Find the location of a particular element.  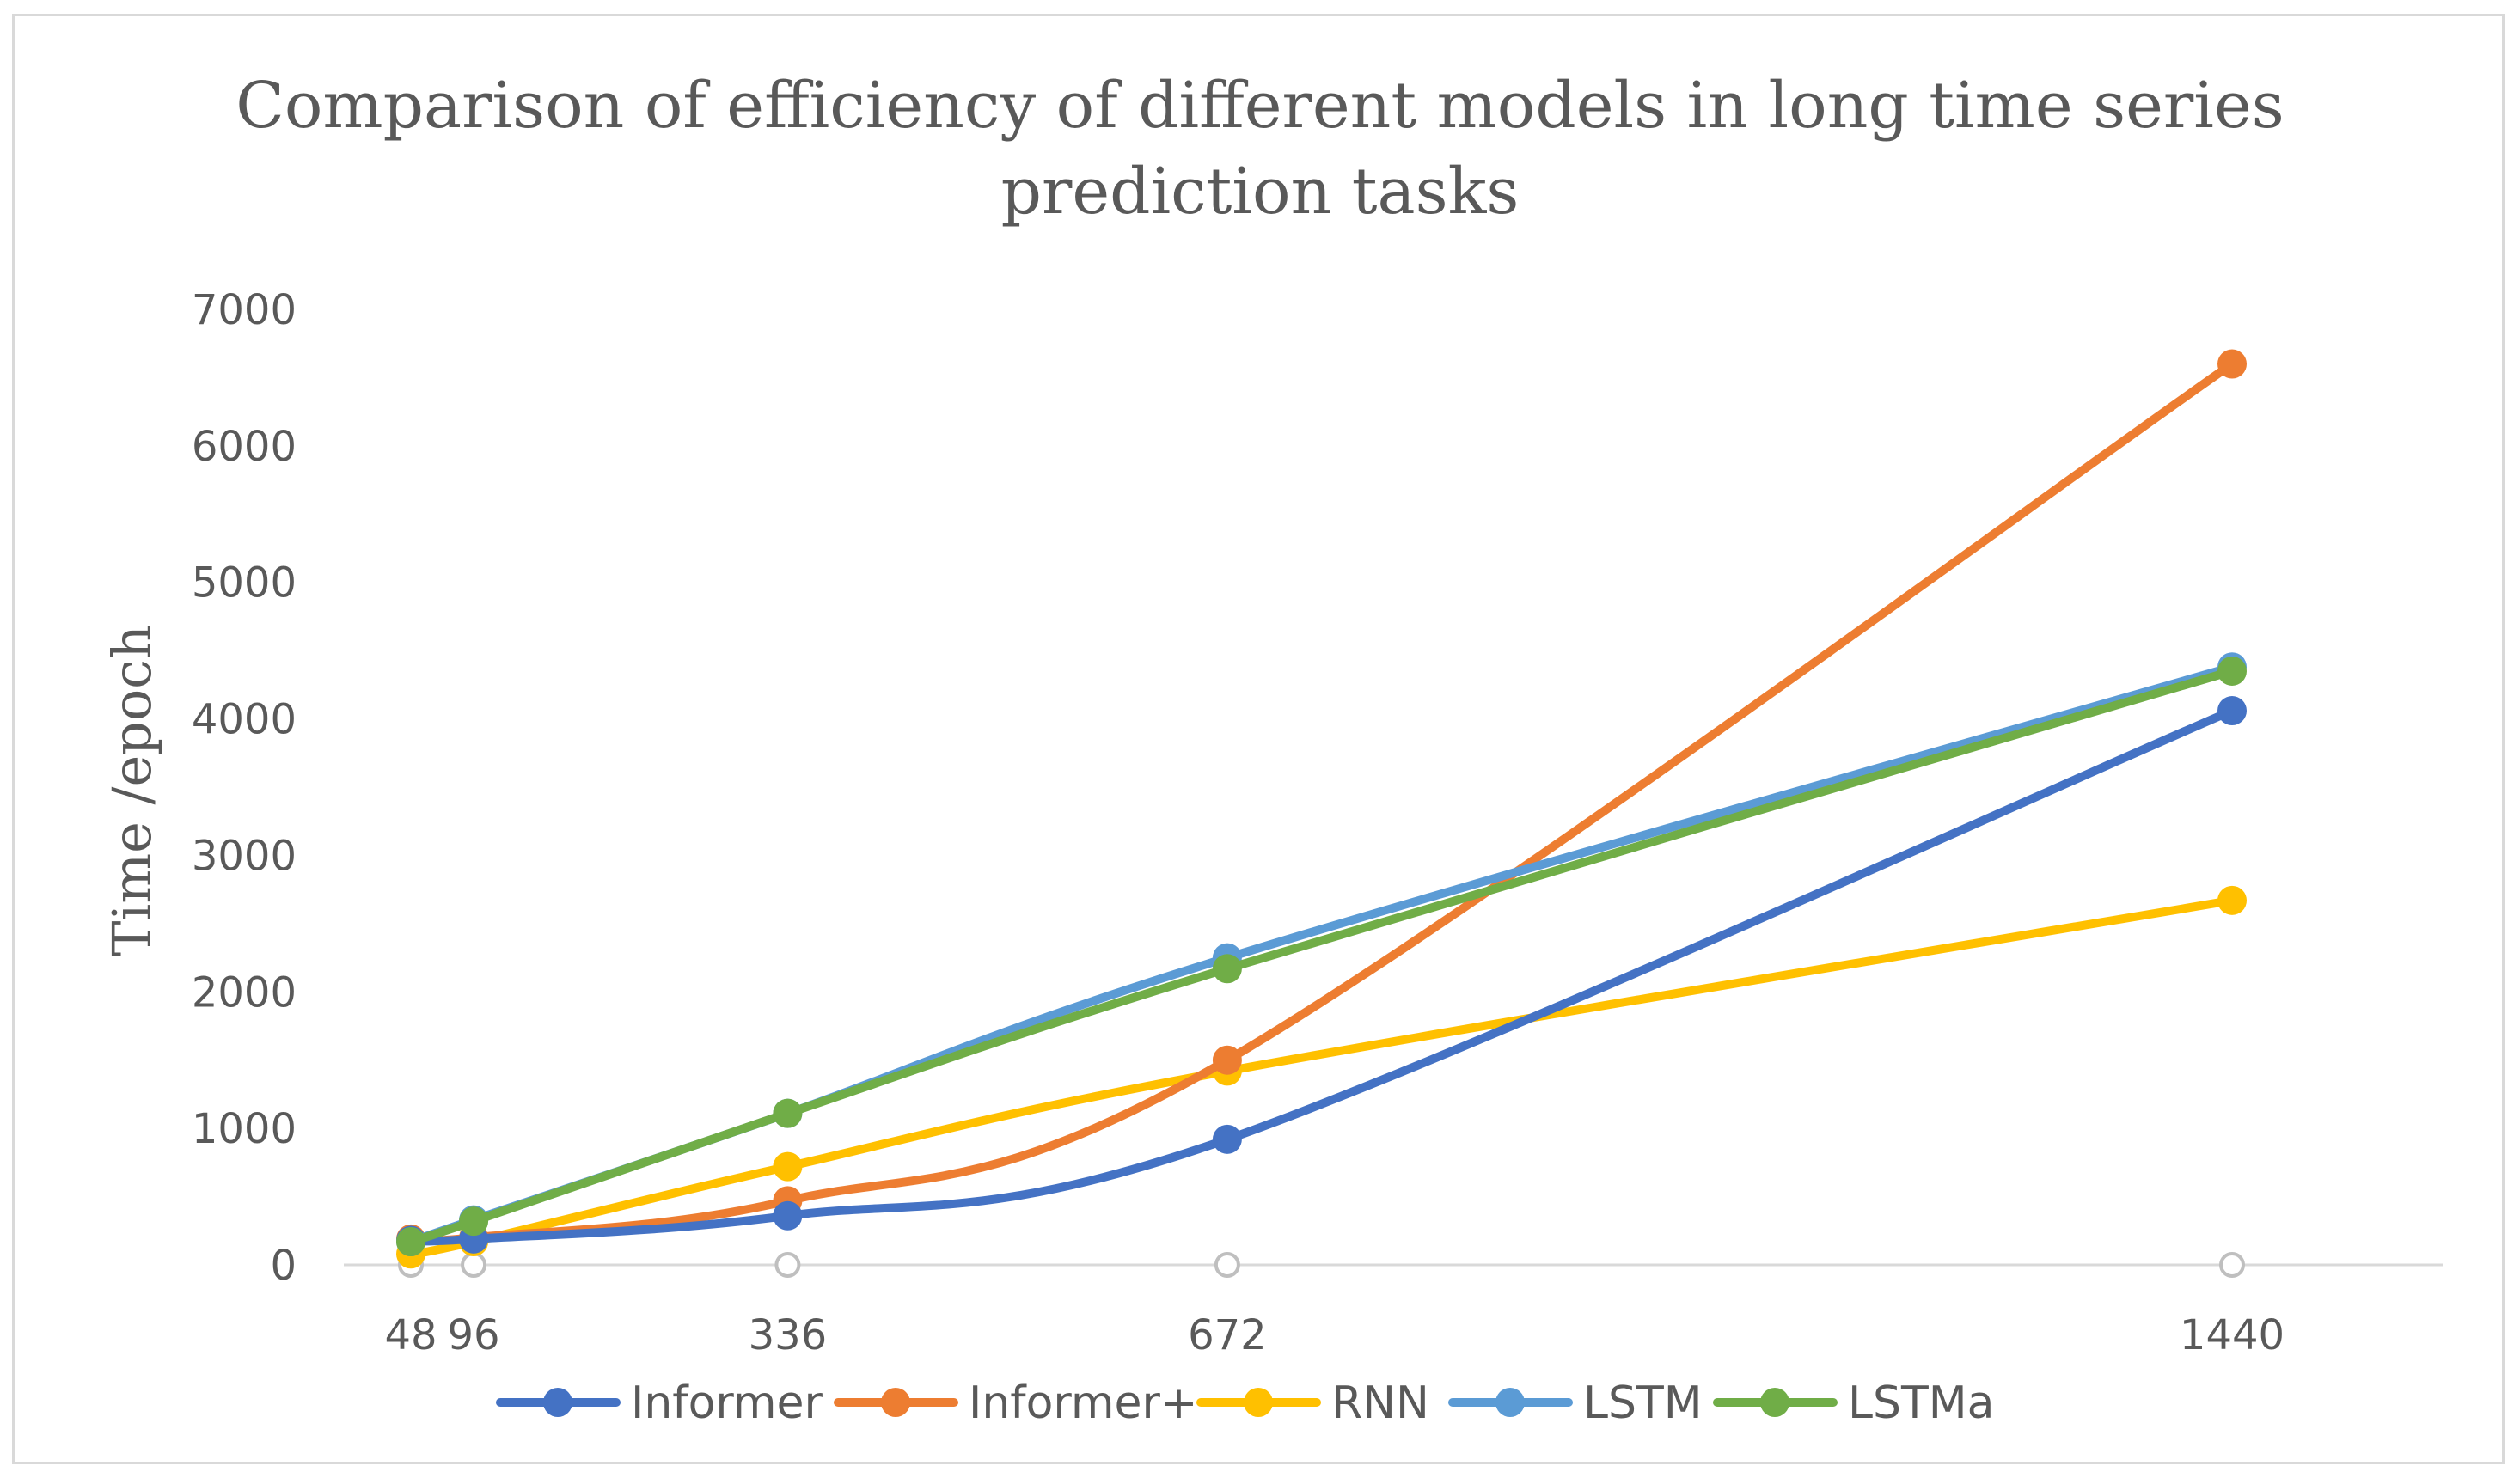

chart-title-line-2: prediction tasks is located at coordinates (1261, 192).